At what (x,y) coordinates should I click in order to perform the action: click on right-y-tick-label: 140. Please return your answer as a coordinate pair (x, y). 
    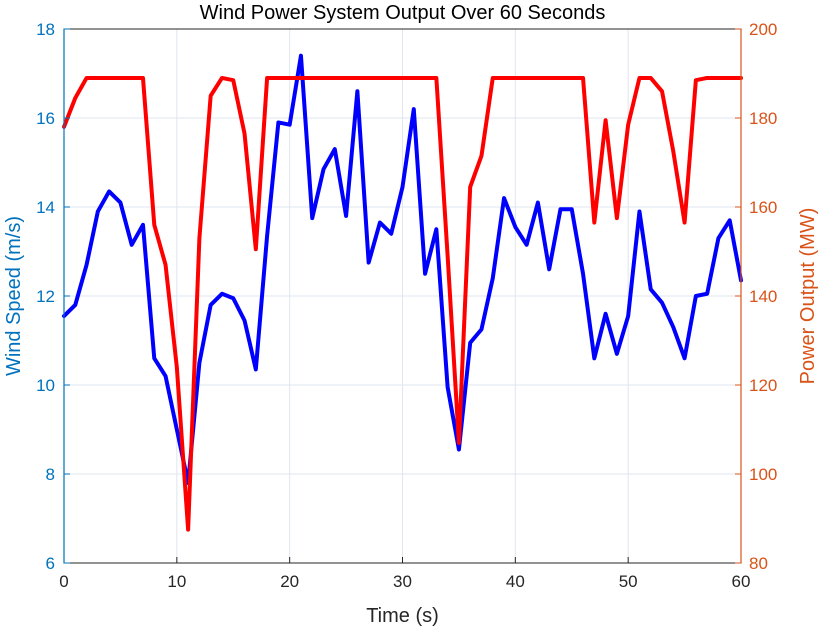
    Looking at the image, I should click on (763, 296).